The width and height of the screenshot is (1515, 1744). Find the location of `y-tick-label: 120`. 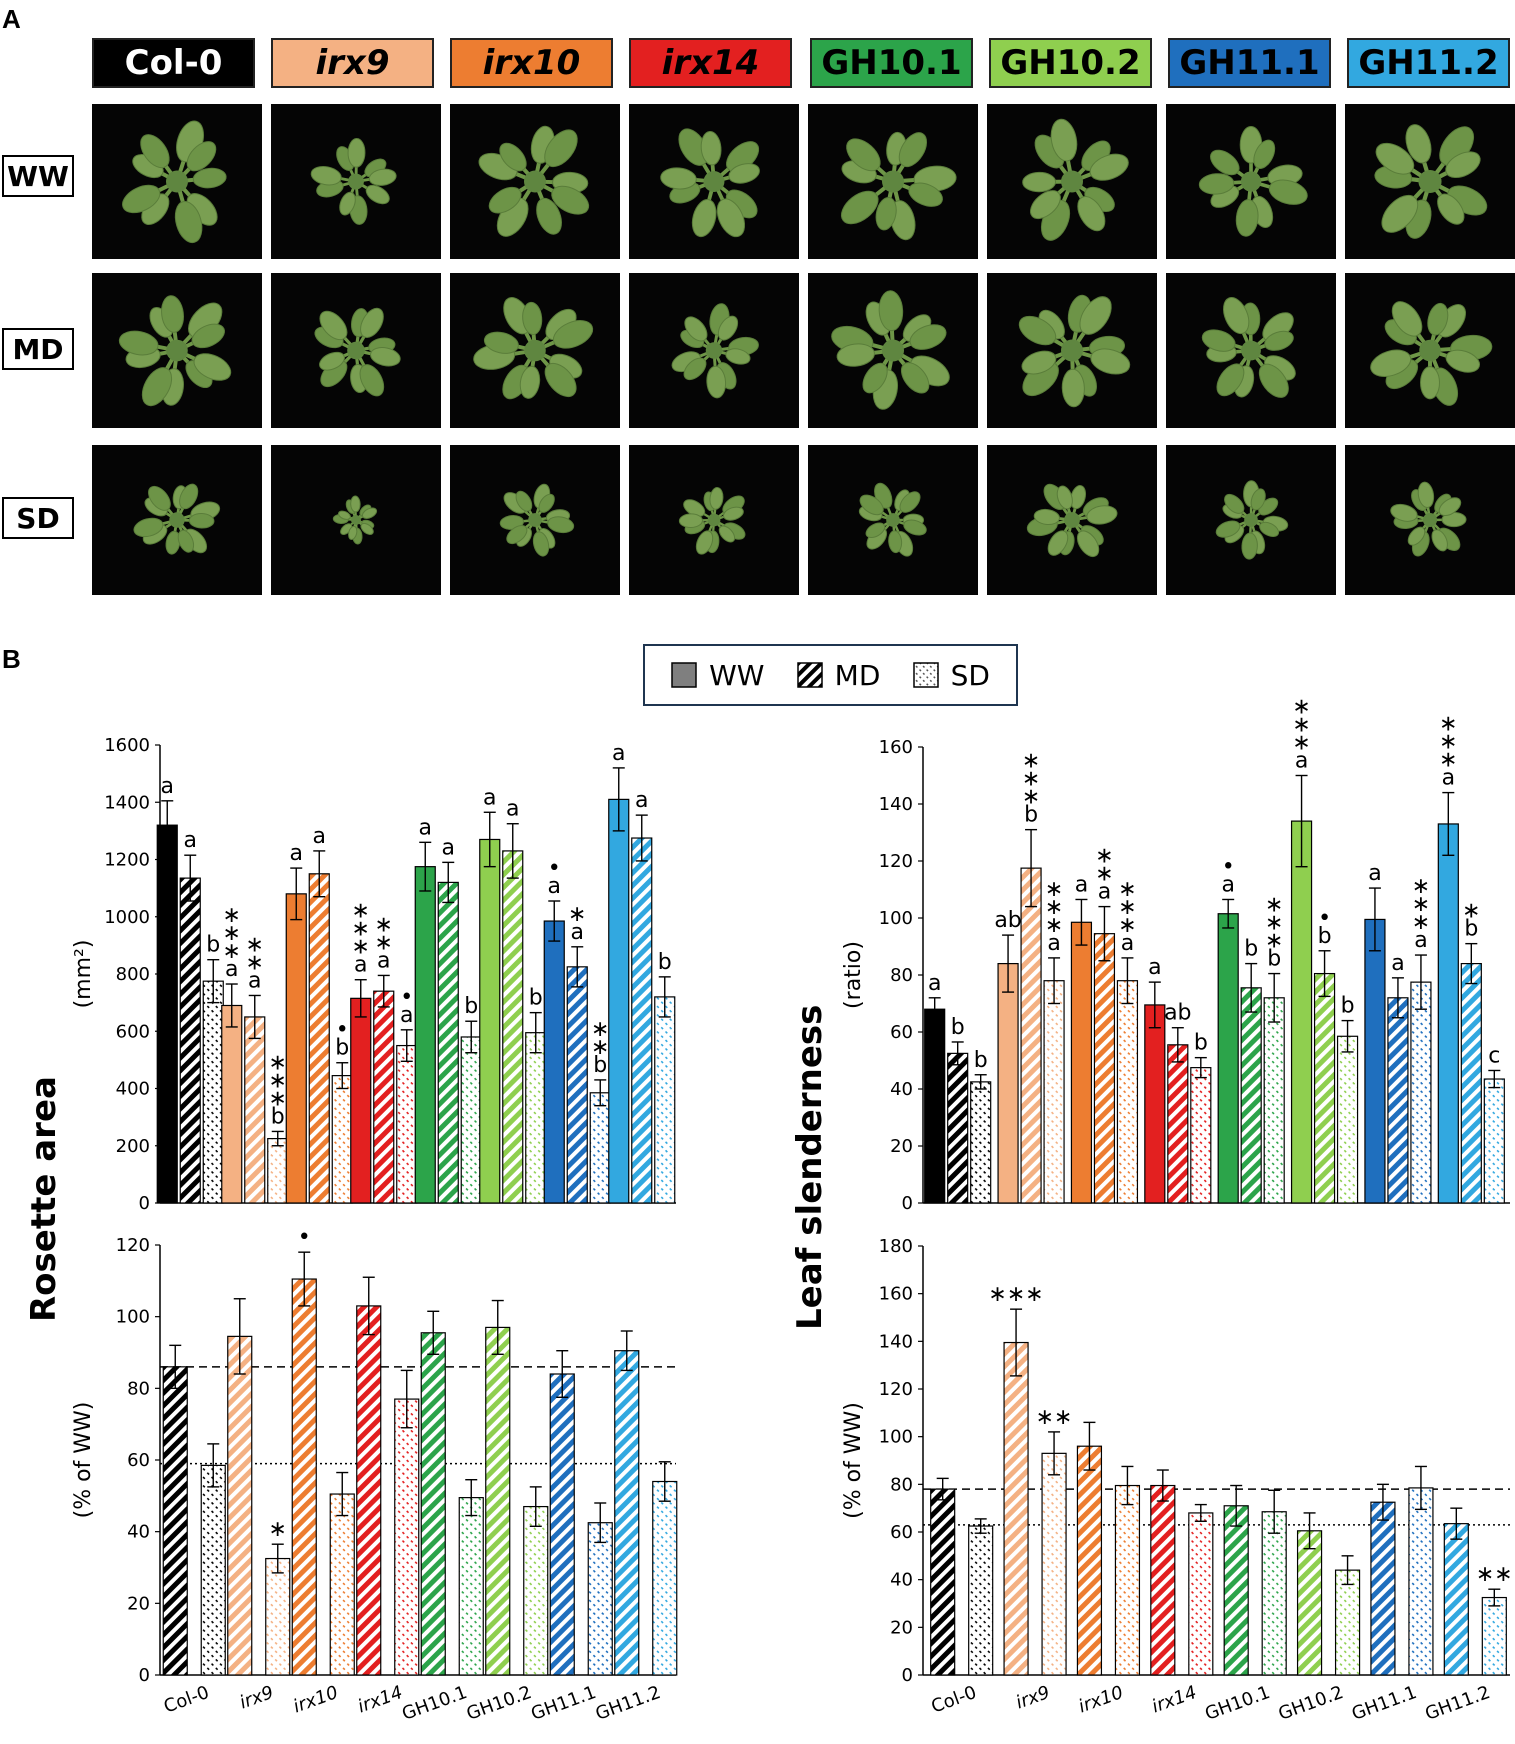

y-tick-label: 120 is located at coordinates (896, 861).